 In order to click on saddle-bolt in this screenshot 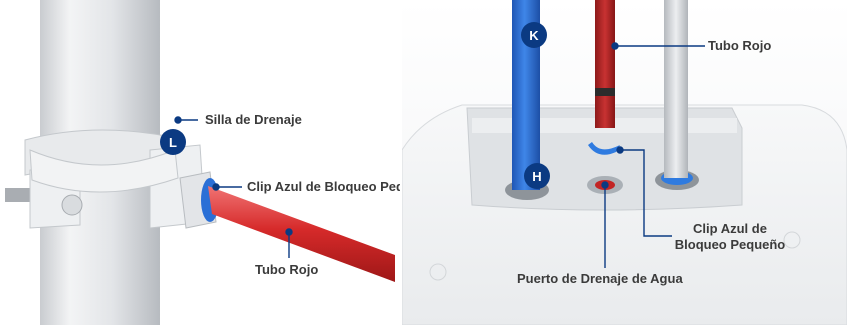, I will do `click(20, 195)`.